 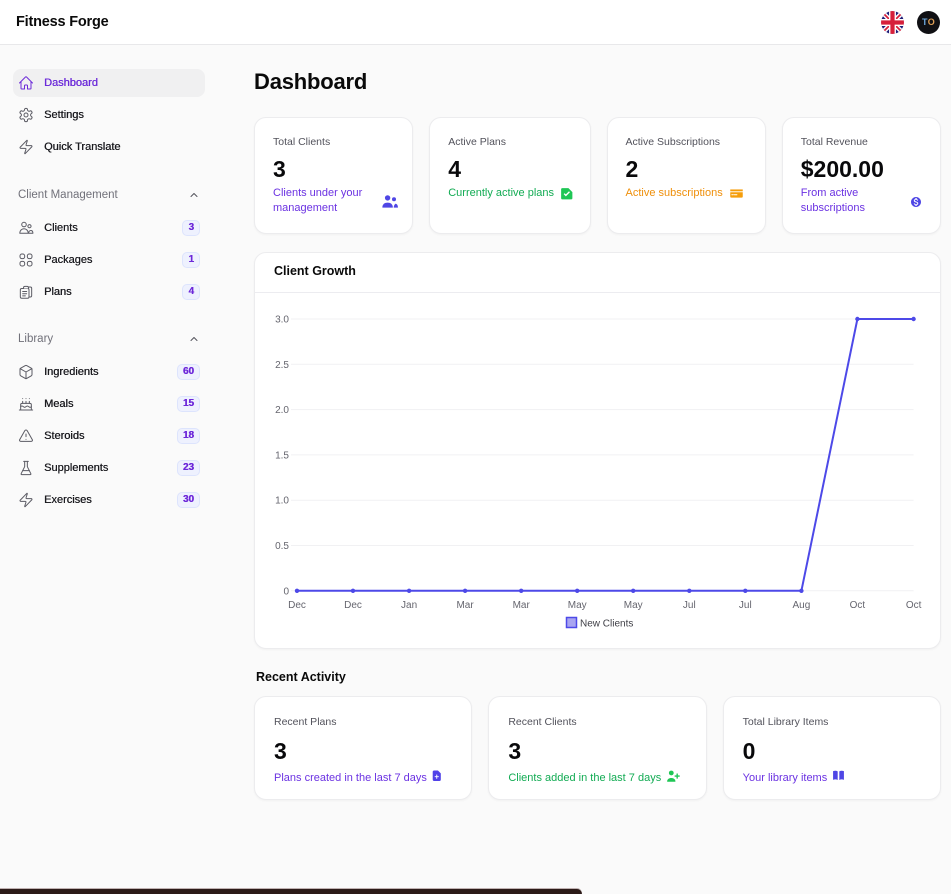 I want to click on svg-text: 2.5, so click(x=282, y=364).